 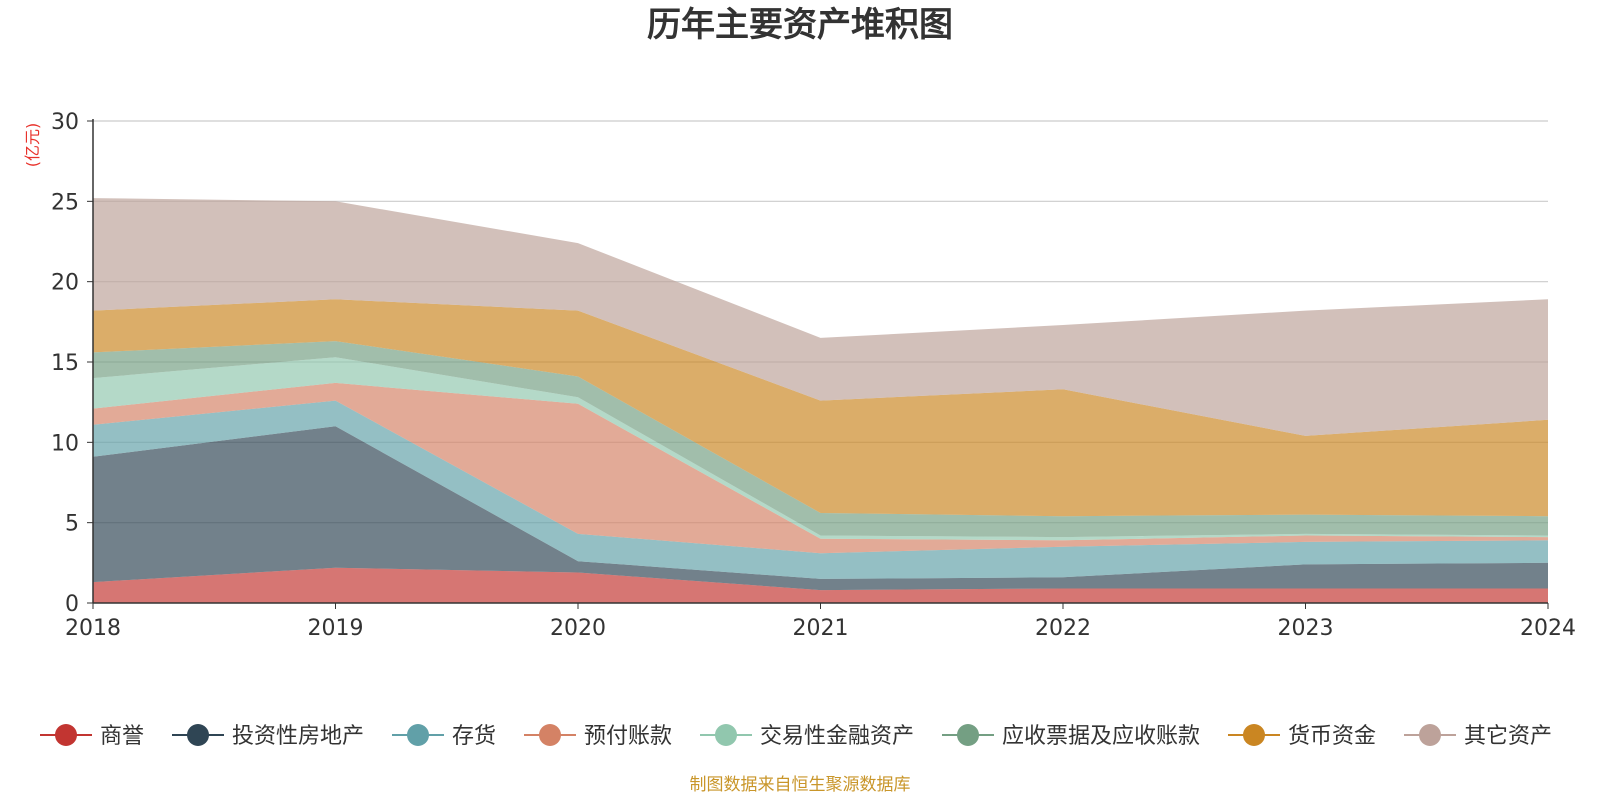 I want to click on legend-label: 货币资金, so click(x=1332, y=736).